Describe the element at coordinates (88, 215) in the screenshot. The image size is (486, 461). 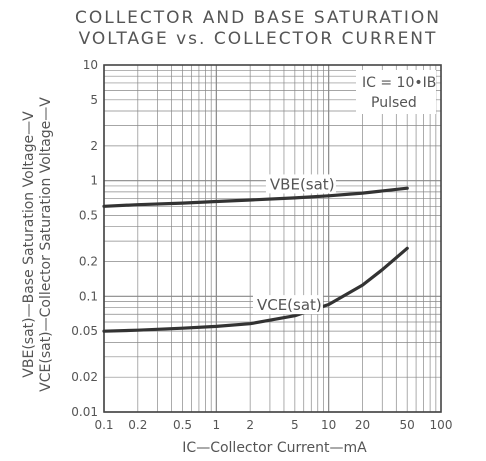
I see `y-tick-label: 0.5` at that location.